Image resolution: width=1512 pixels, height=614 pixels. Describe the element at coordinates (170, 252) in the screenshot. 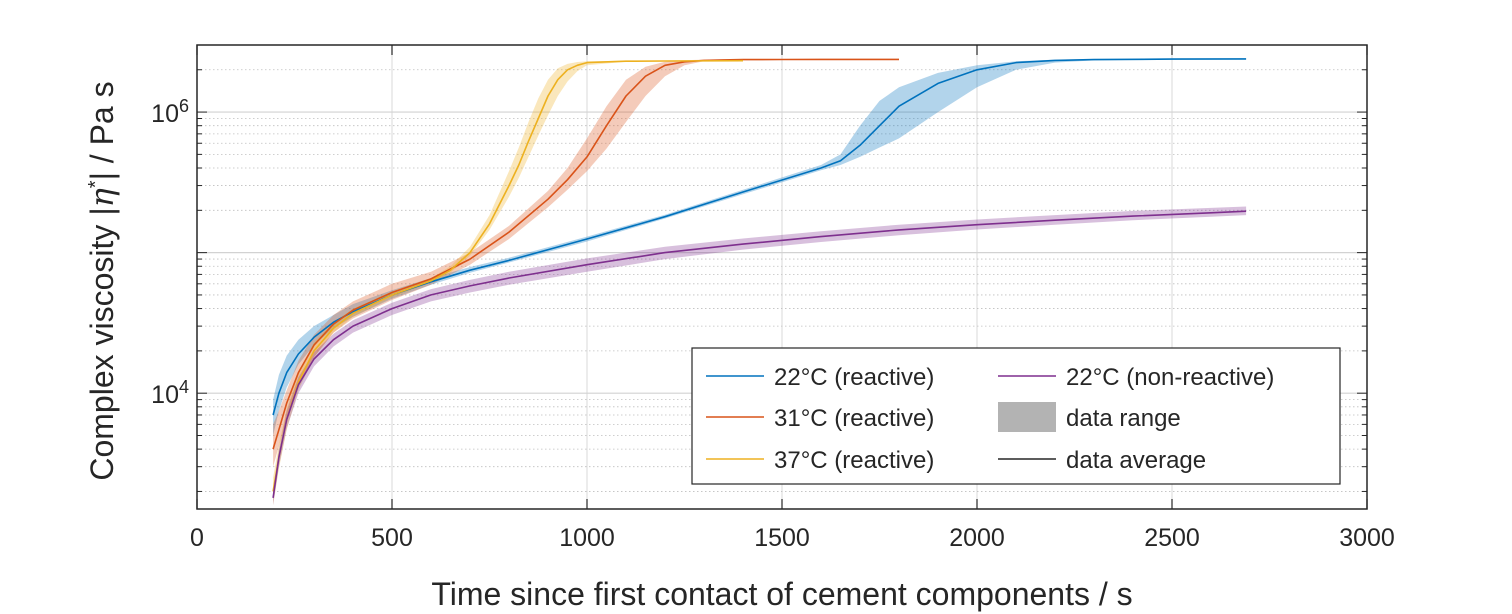

I see `y-tick-labels: 10⁴ 10⁶` at that location.